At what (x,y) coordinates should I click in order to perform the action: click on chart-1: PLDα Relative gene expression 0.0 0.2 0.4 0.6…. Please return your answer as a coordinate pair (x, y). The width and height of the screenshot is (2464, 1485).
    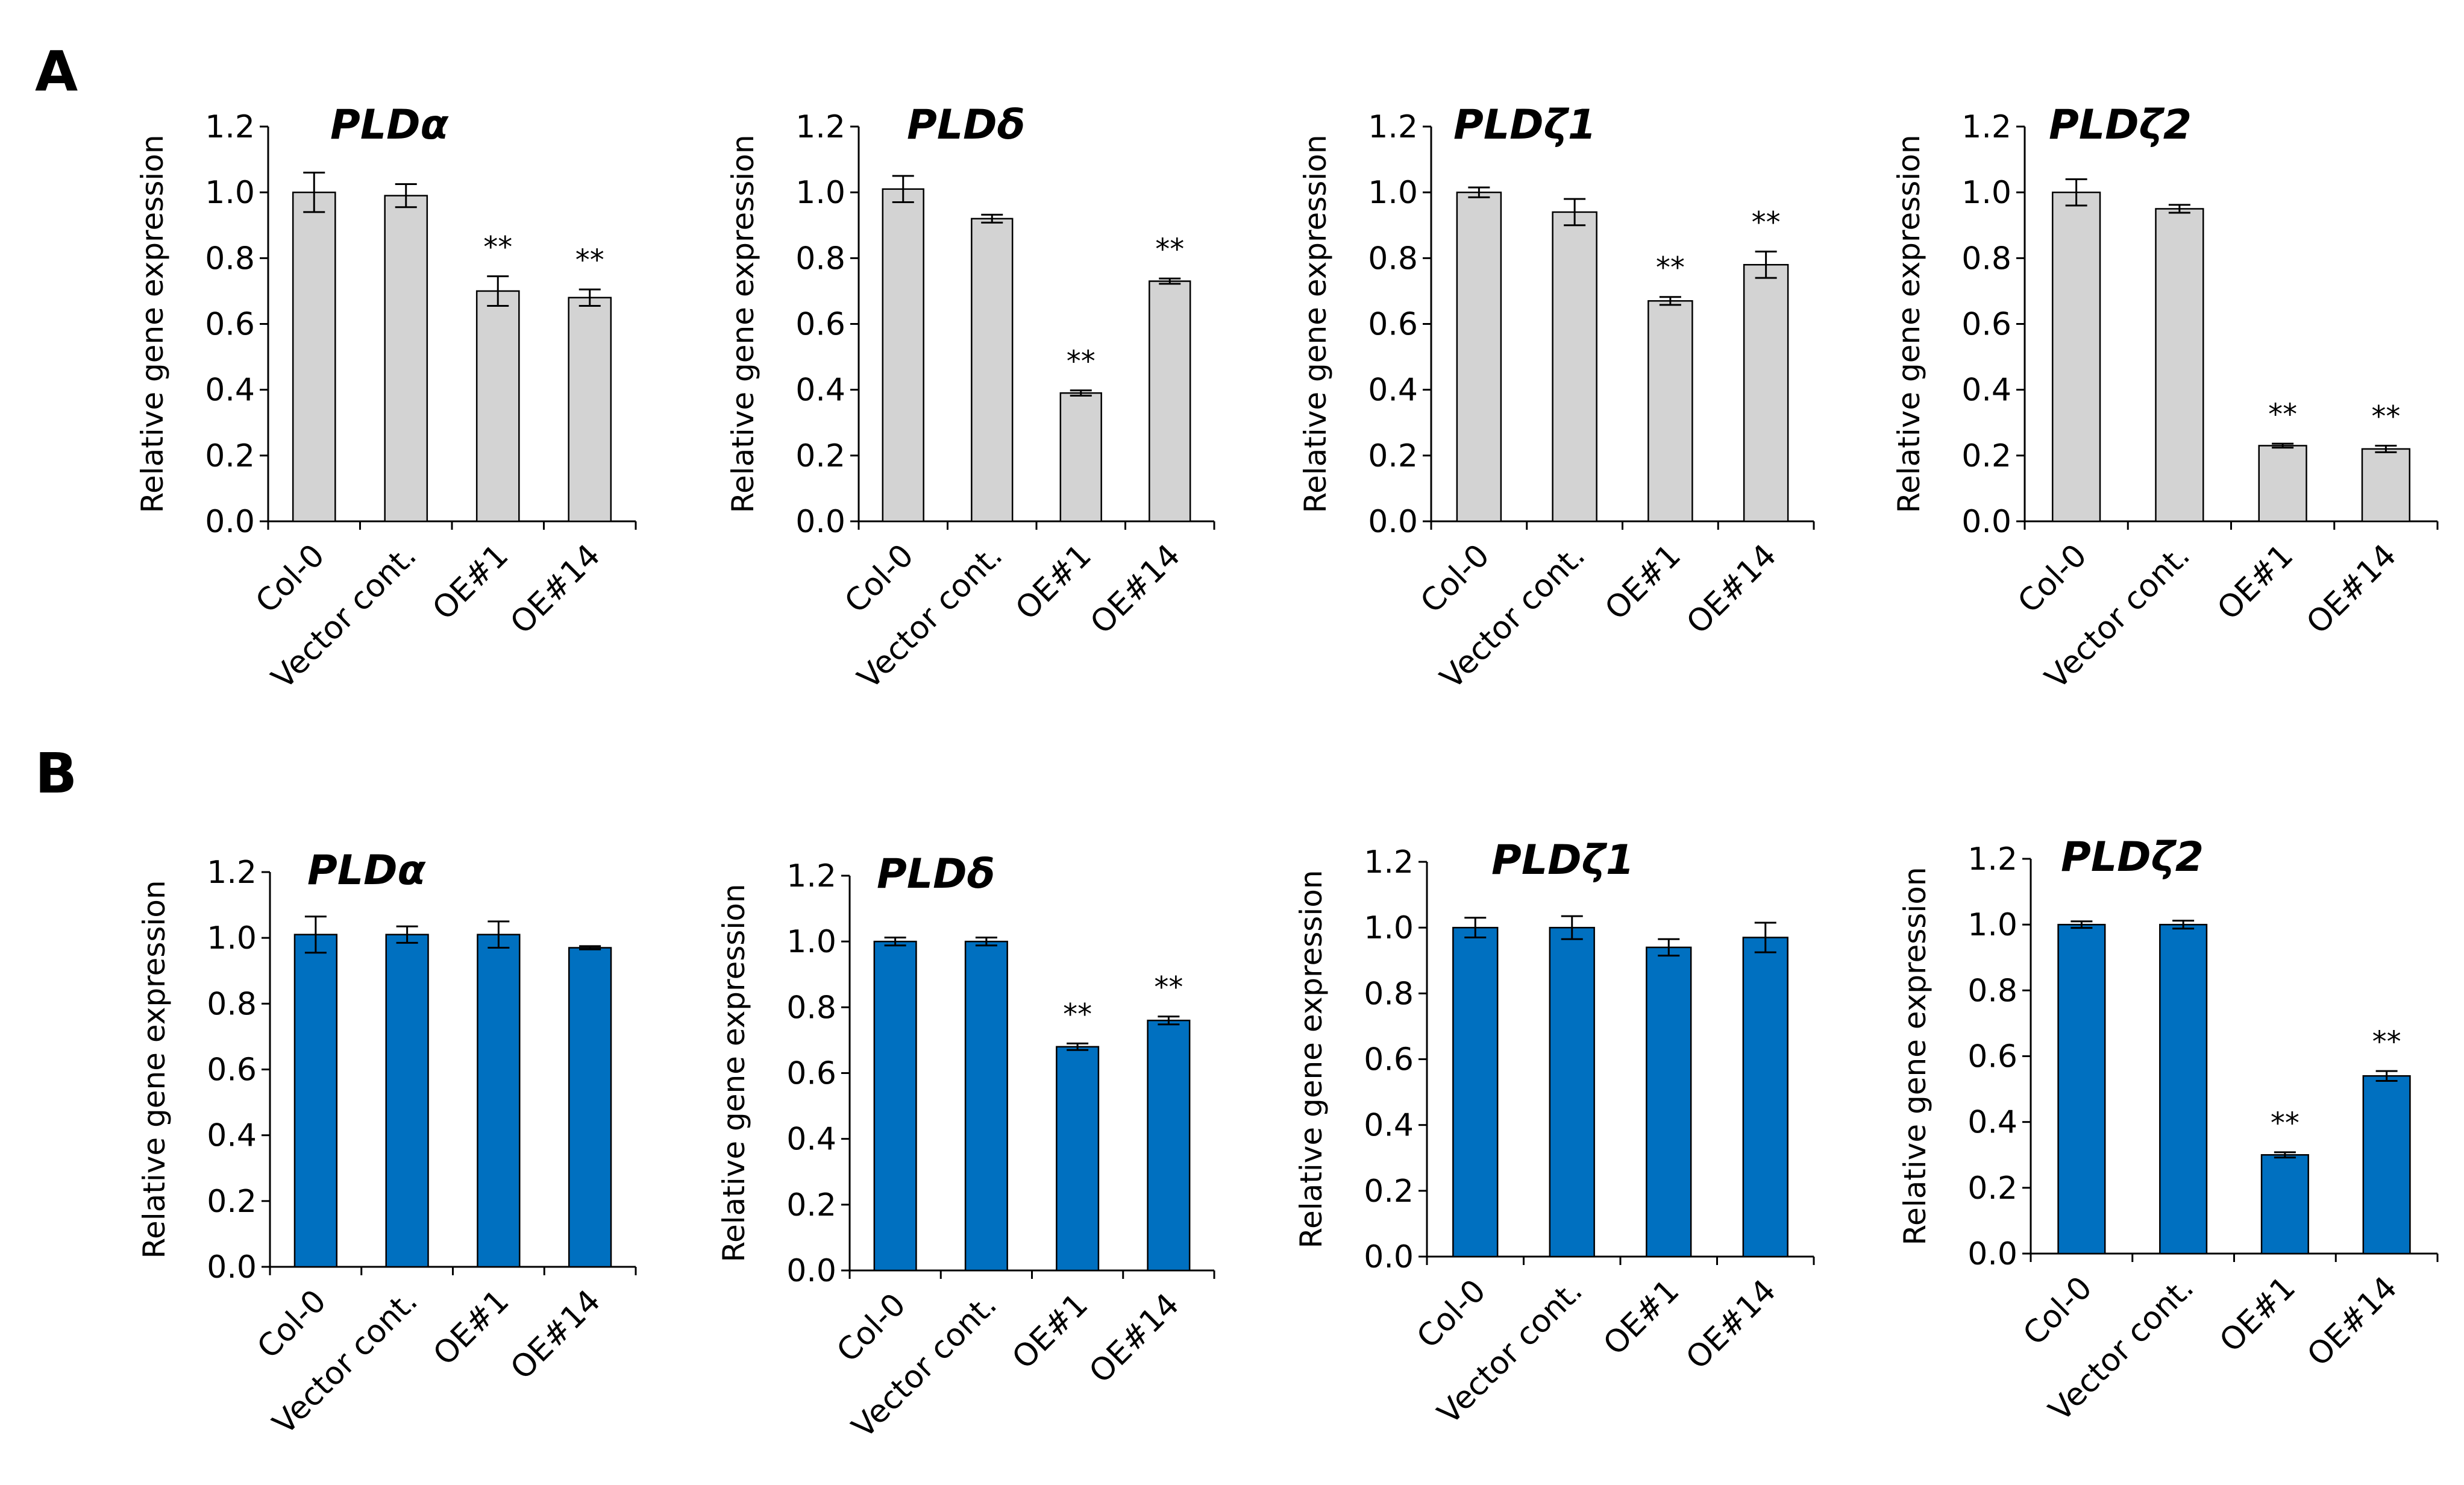
    Looking at the image, I should click on (386, 398).